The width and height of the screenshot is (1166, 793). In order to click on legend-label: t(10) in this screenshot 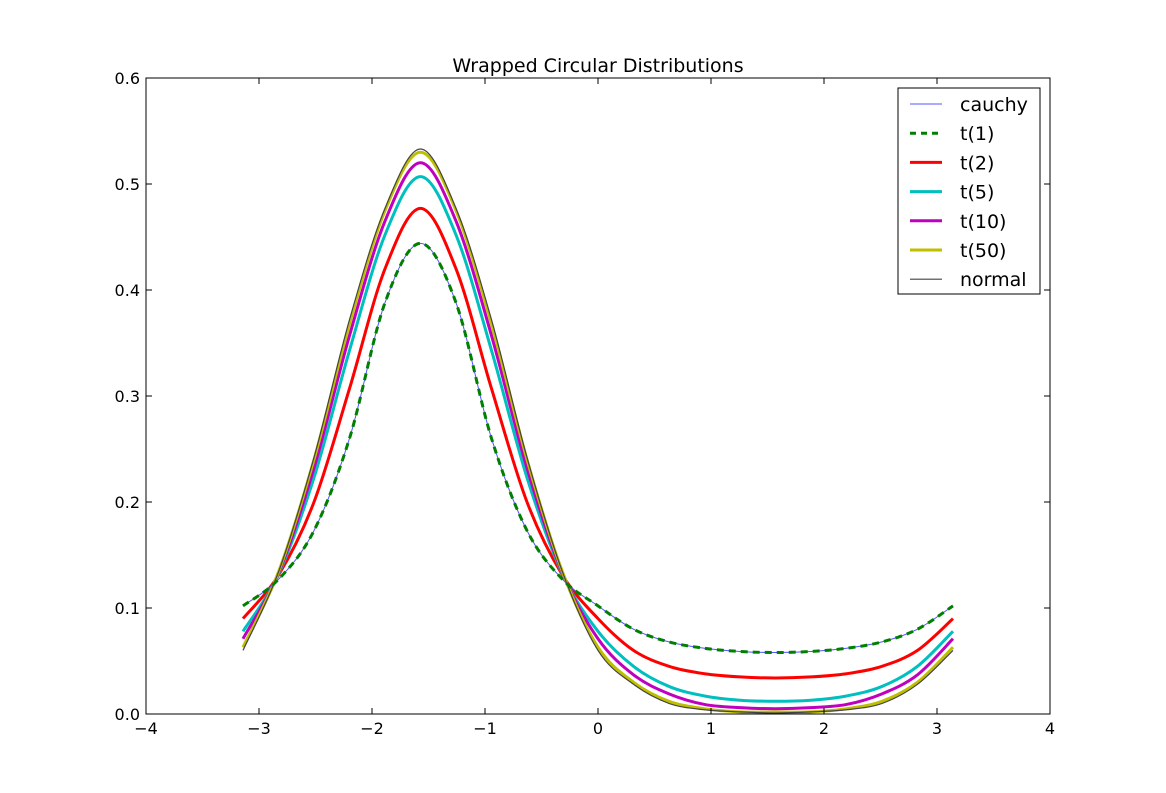, I will do `click(983, 222)`.